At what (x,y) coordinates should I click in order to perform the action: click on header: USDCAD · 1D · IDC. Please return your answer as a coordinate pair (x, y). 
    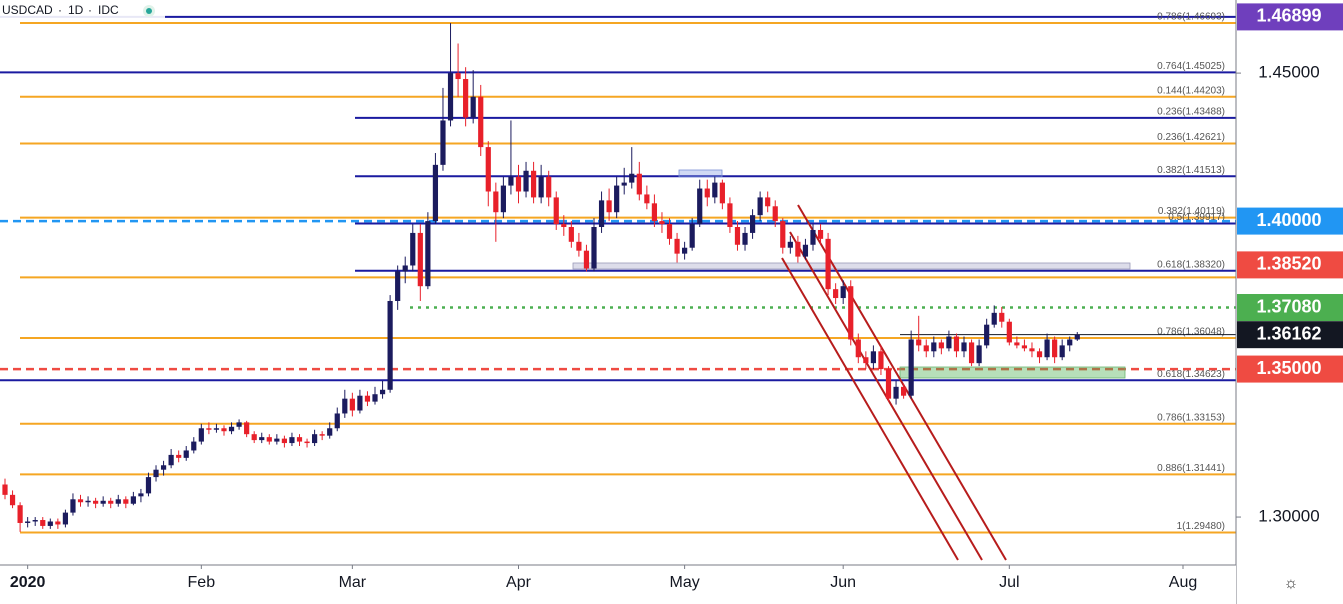
    Looking at the image, I should click on (82, 11).